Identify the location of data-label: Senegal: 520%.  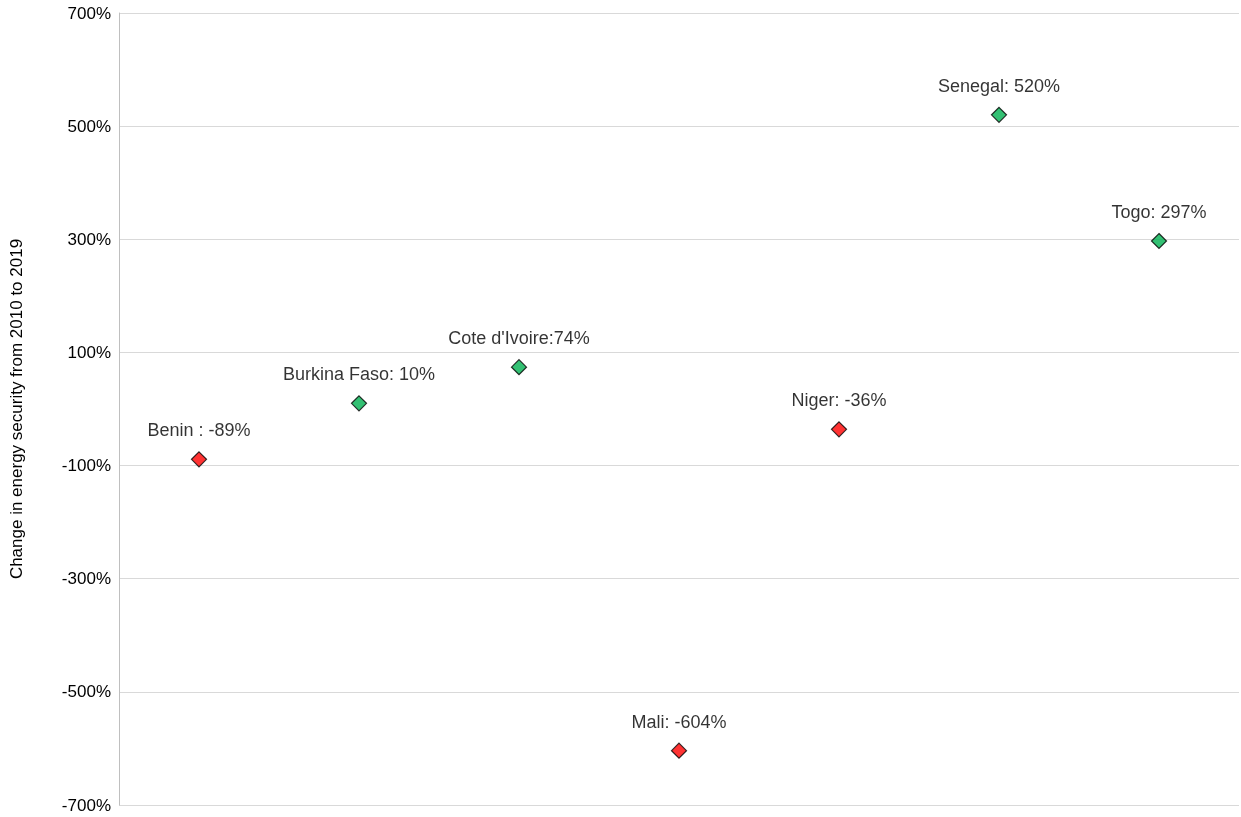
(999, 85).